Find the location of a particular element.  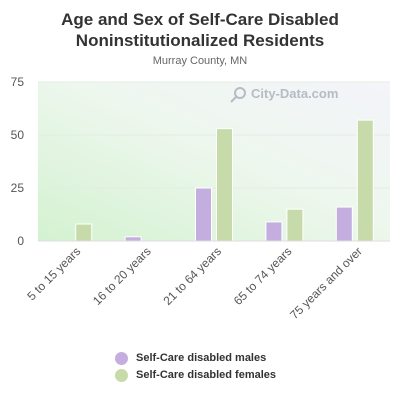

magnifier-icon is located at coordinates (240, 93).